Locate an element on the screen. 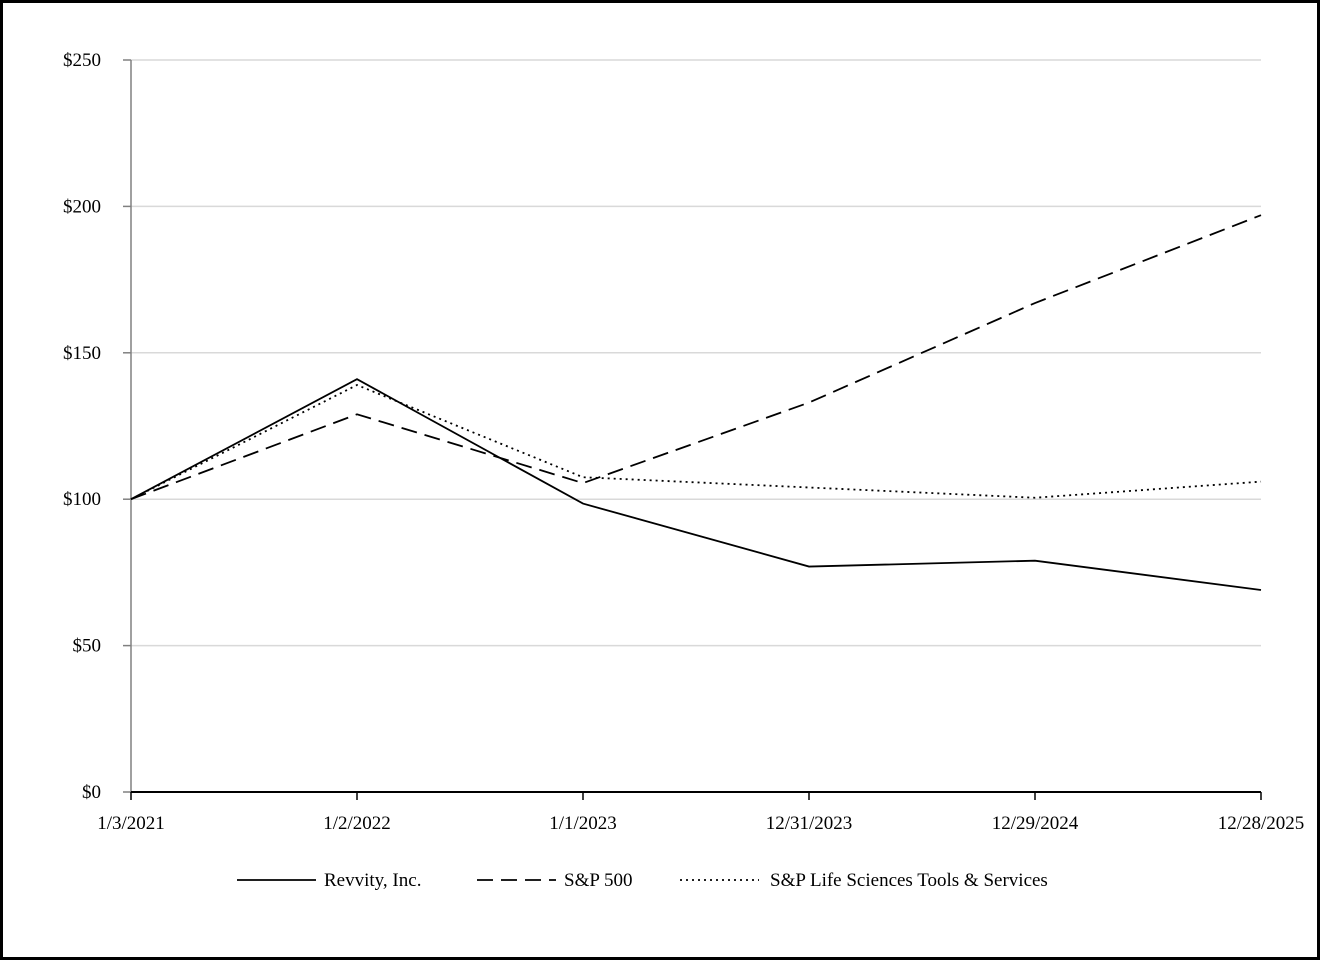 This screenshot has width=1320, height=960. x-tick-label-3: 12/31/2023 is located at coordinates (809, 823).